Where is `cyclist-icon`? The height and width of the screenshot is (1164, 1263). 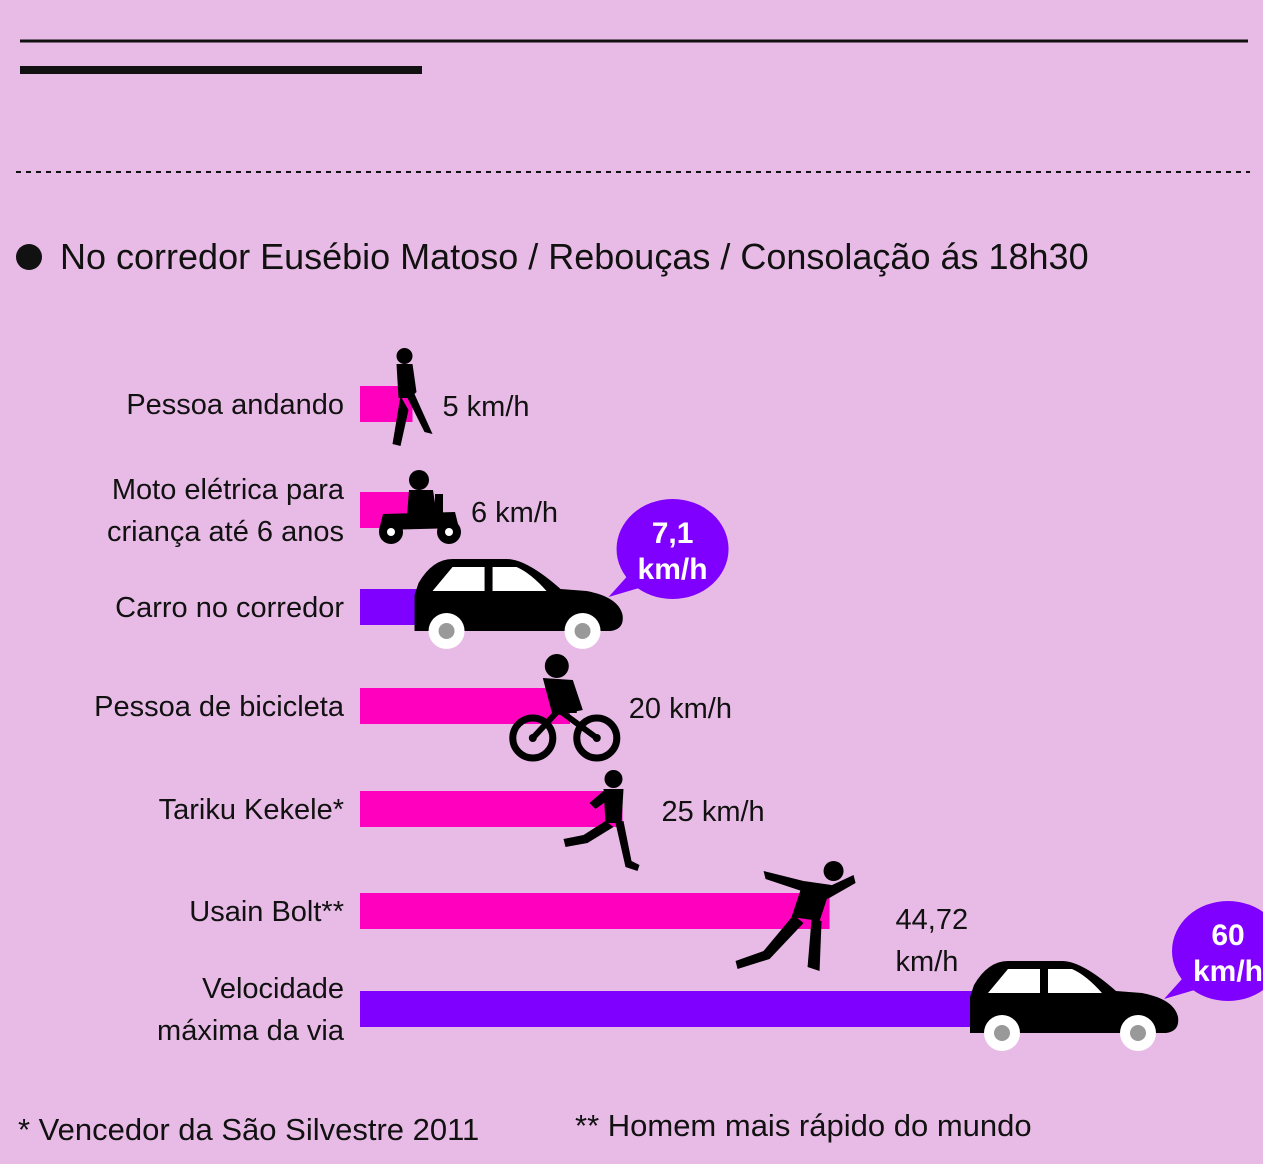
cyclist-icon is located at coordinates (565, 708).